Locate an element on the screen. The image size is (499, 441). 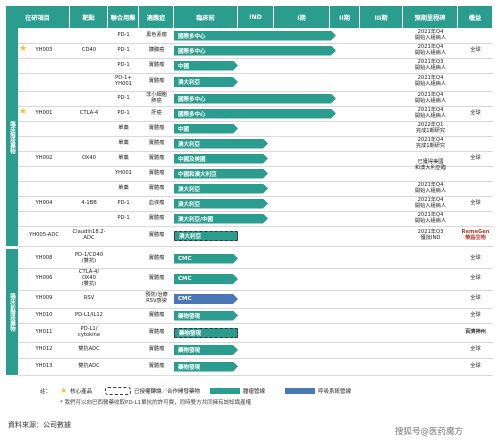
drug-name: YH001 is located at coordinates (44, 112).